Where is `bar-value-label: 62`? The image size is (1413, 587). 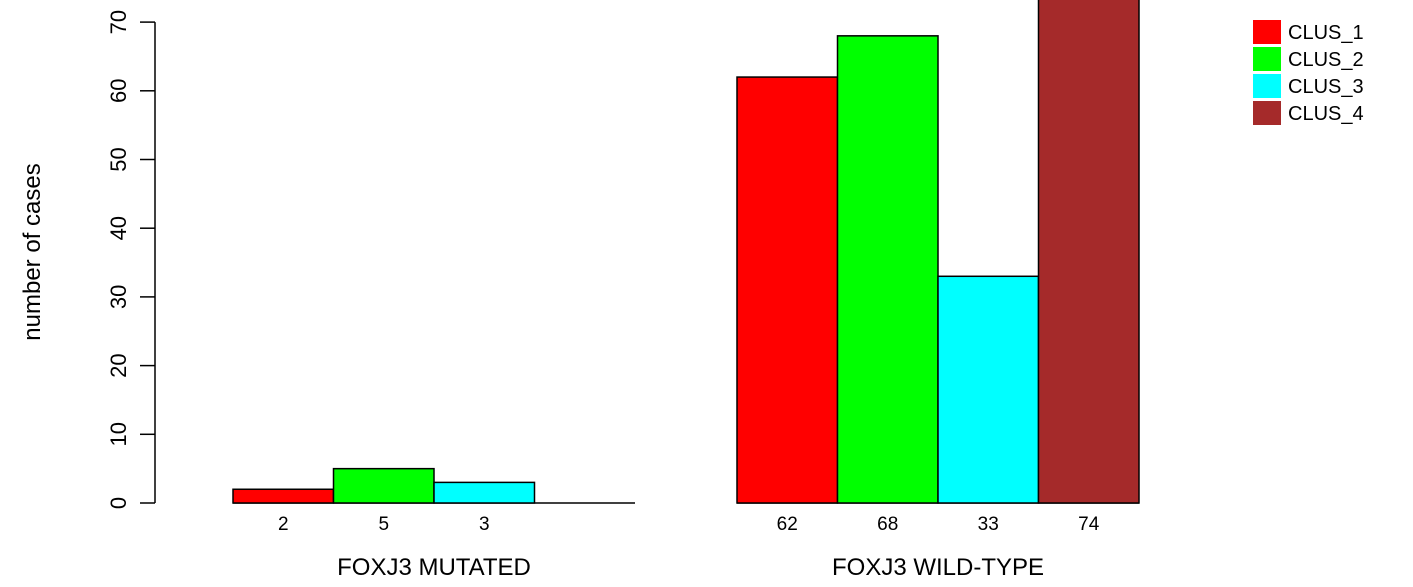 bar-value-label: 62 is located at coordinates (787, 524).